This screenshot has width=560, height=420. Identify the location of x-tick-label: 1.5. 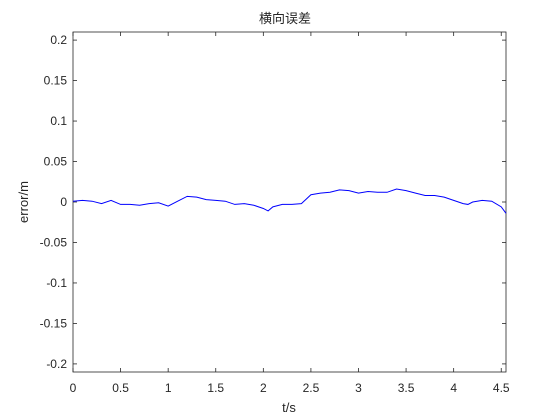
(215, 388).